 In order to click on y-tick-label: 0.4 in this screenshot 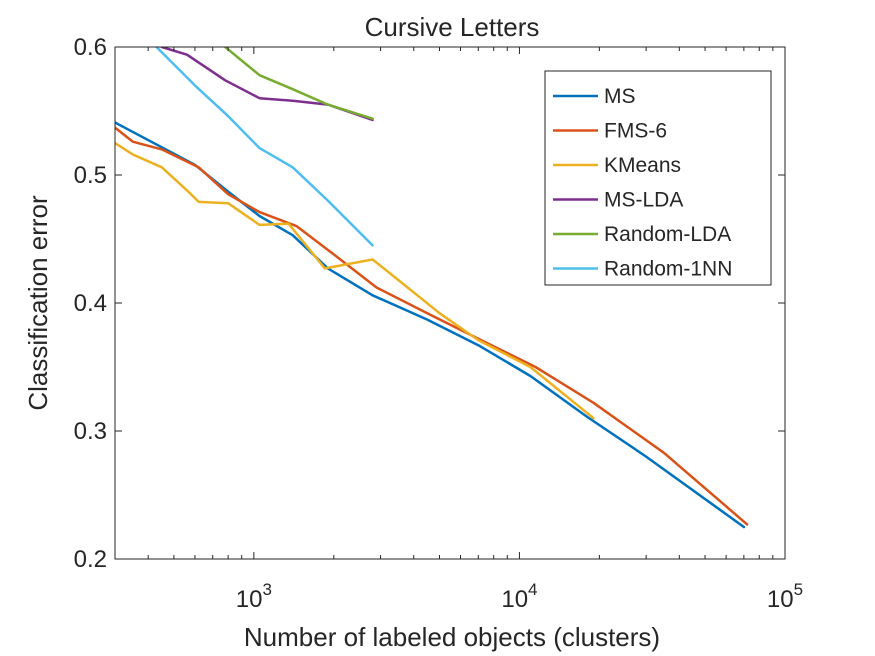, I will do `click(90, 303)`.